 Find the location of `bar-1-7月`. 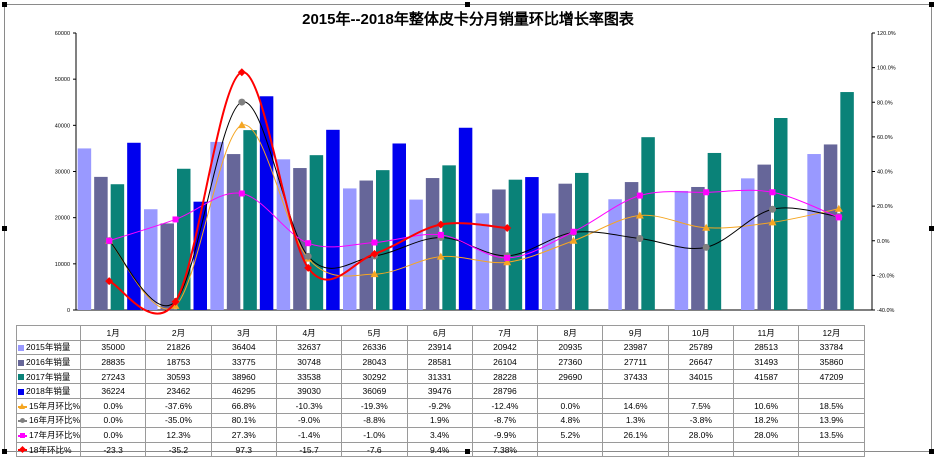

bar-1-7月 is located at coordinates (482, 261).